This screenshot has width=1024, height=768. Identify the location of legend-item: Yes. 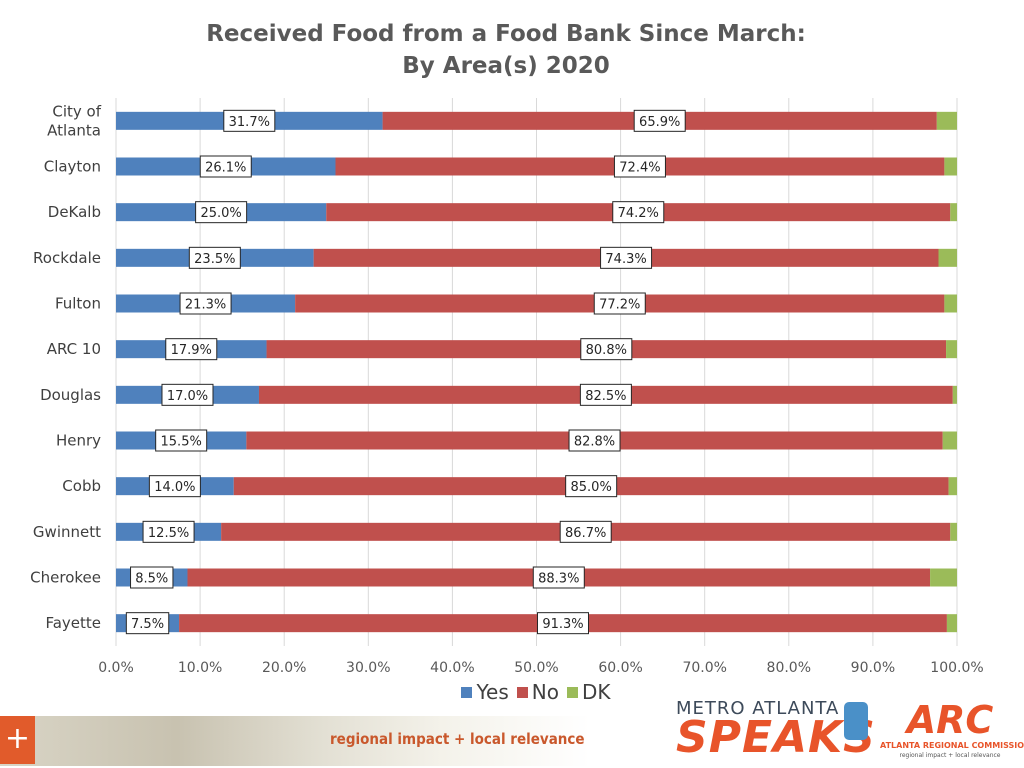
(485, 692).